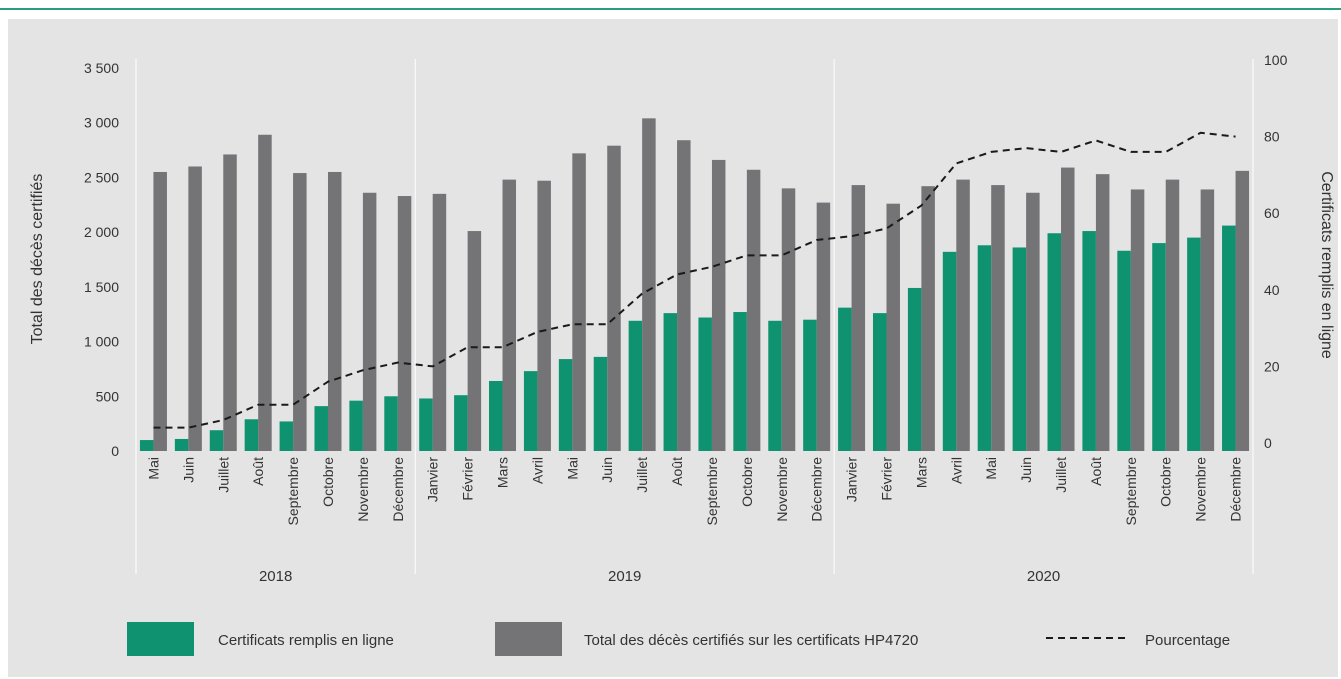  I want to click on legend-swatch-online, so click(160, 639).